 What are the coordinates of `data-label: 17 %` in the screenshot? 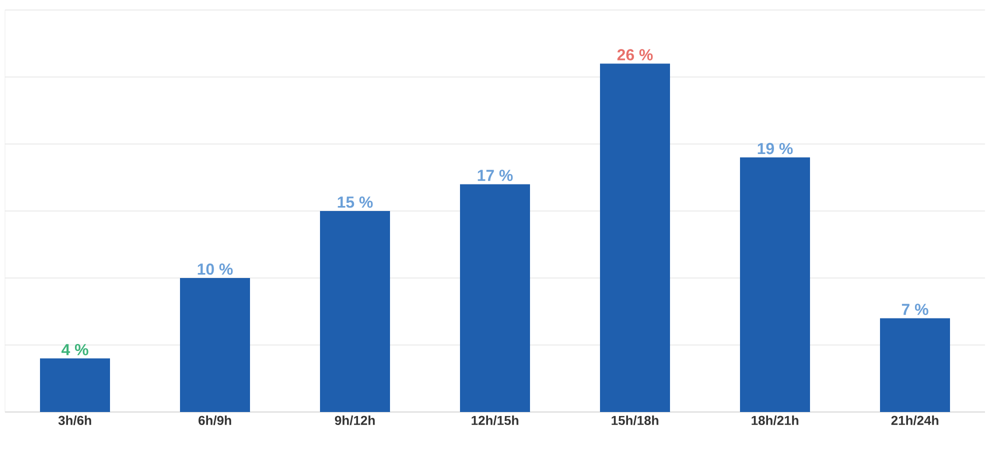 It's located at (495, 176).